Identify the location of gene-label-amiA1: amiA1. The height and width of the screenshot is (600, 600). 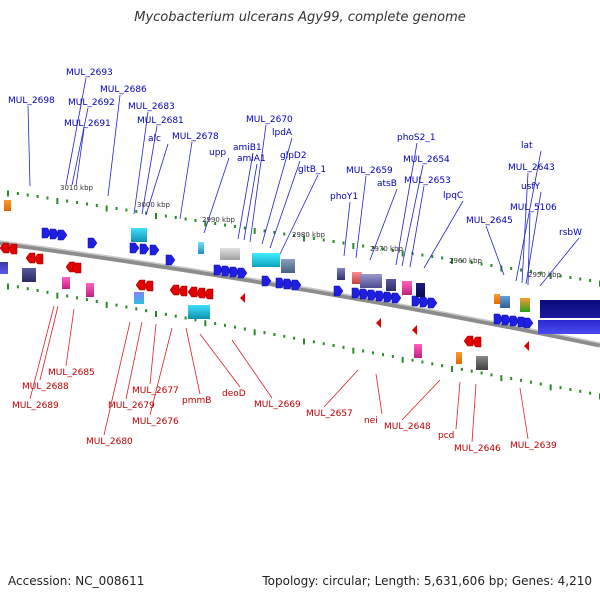
(251, 159).